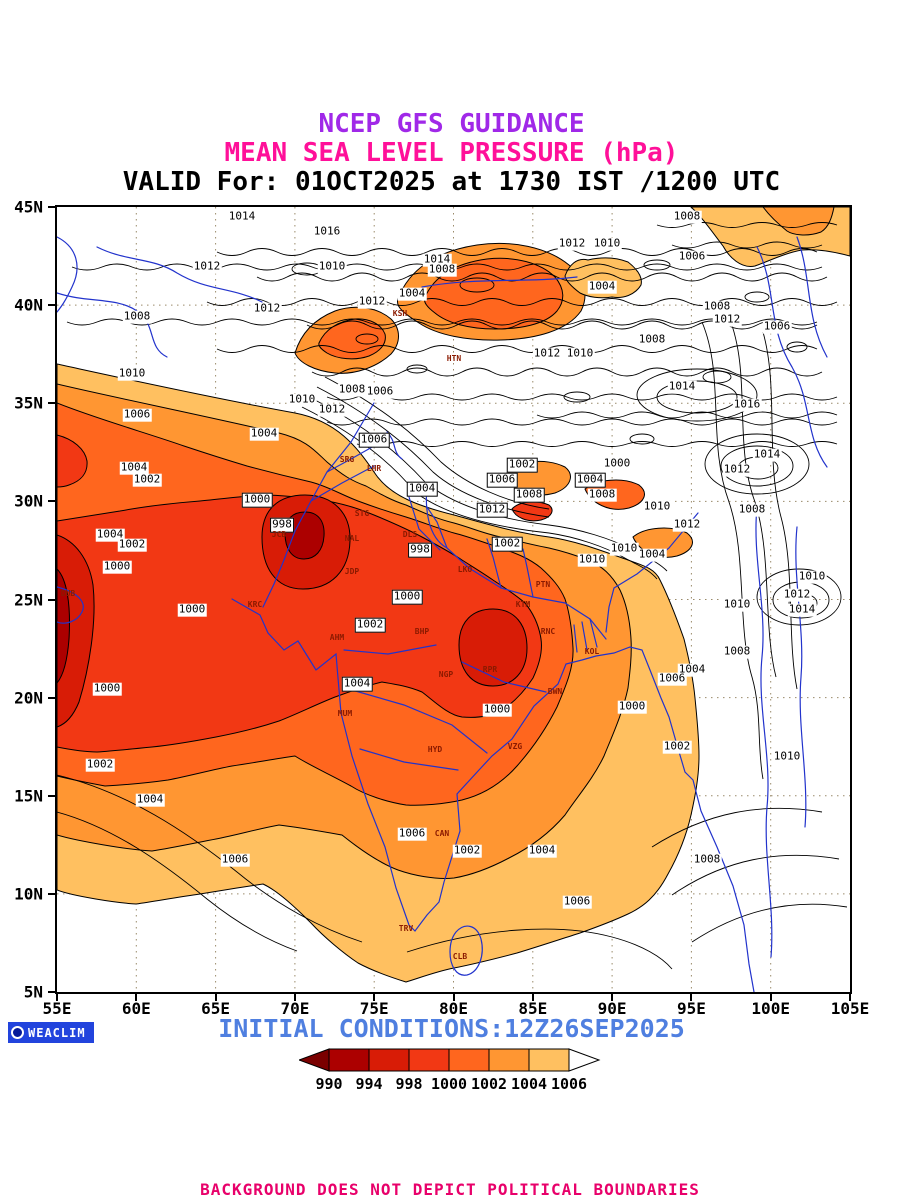  What do you see at coordinates (453, 1008) in the screenshot?
I see `x-axis-label: 80E` at bounding box center [453, 1008].